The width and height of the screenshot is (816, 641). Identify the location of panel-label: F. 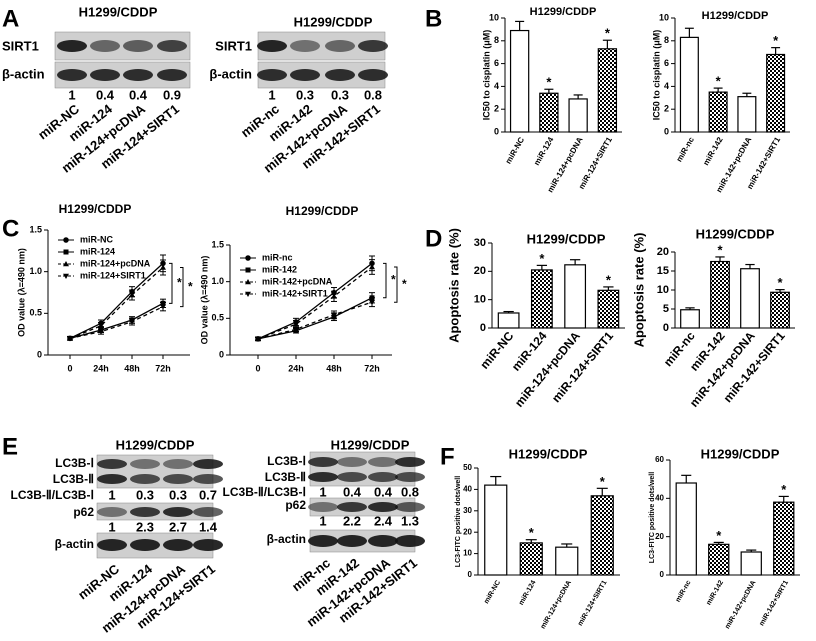
(447, 456).